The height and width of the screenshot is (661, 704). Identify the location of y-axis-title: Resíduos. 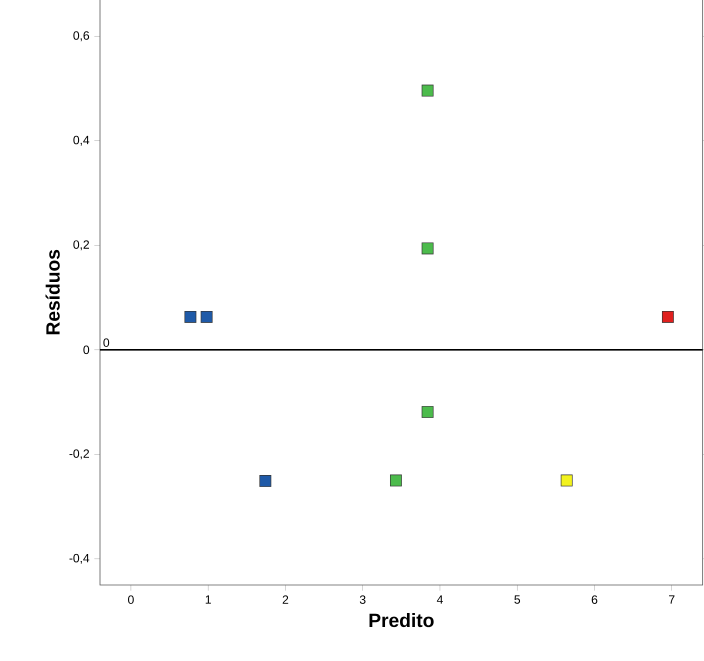
(53, 292).